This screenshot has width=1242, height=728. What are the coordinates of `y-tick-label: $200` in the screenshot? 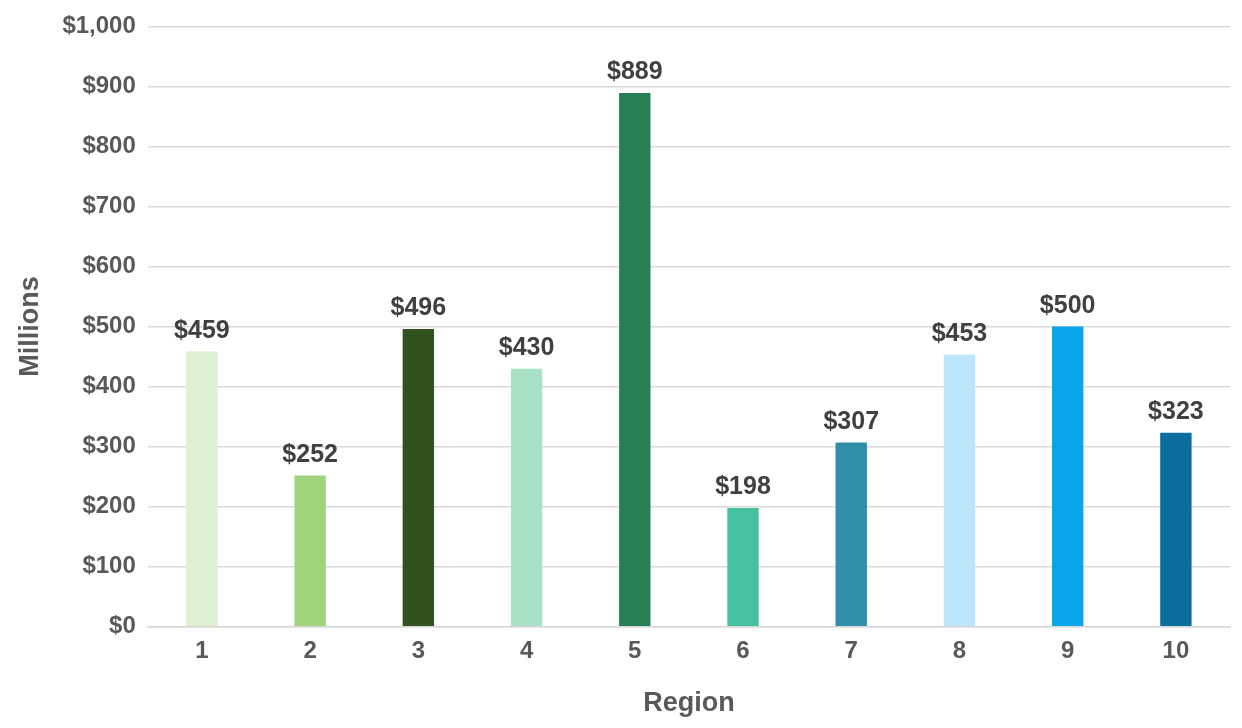 It's located at (109, 505).